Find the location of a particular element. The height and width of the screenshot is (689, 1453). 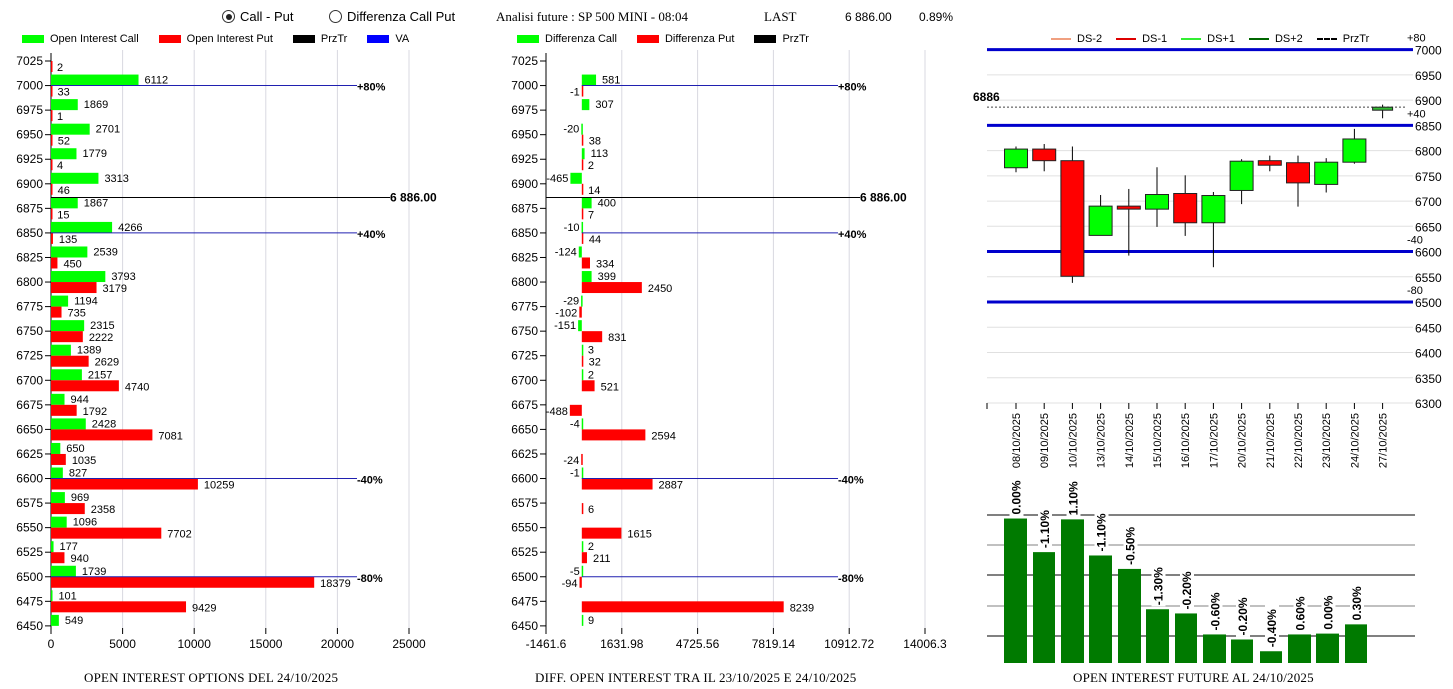

y-tick-label: 6750 is located at coordinates (524, 331).